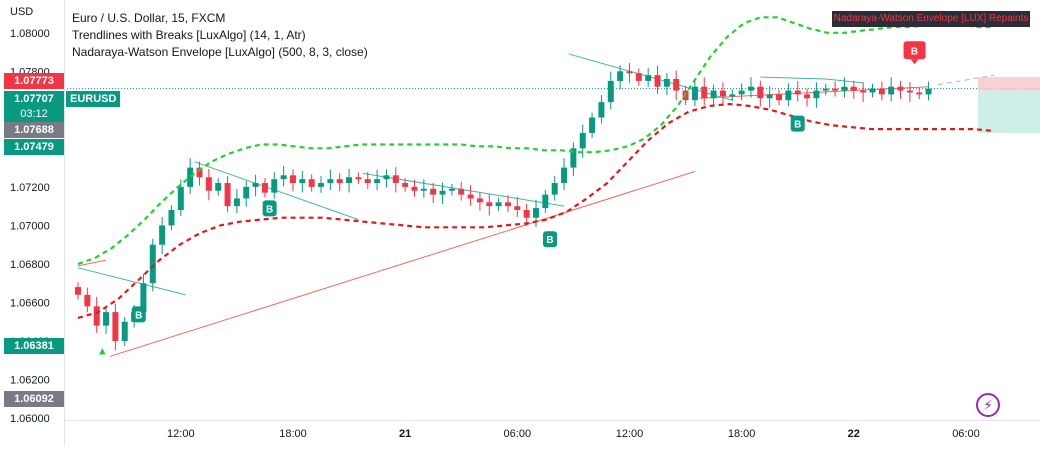 The image size is (1040, 451). I want to click on y-tick-label: 1.06200, so click(30, 381).